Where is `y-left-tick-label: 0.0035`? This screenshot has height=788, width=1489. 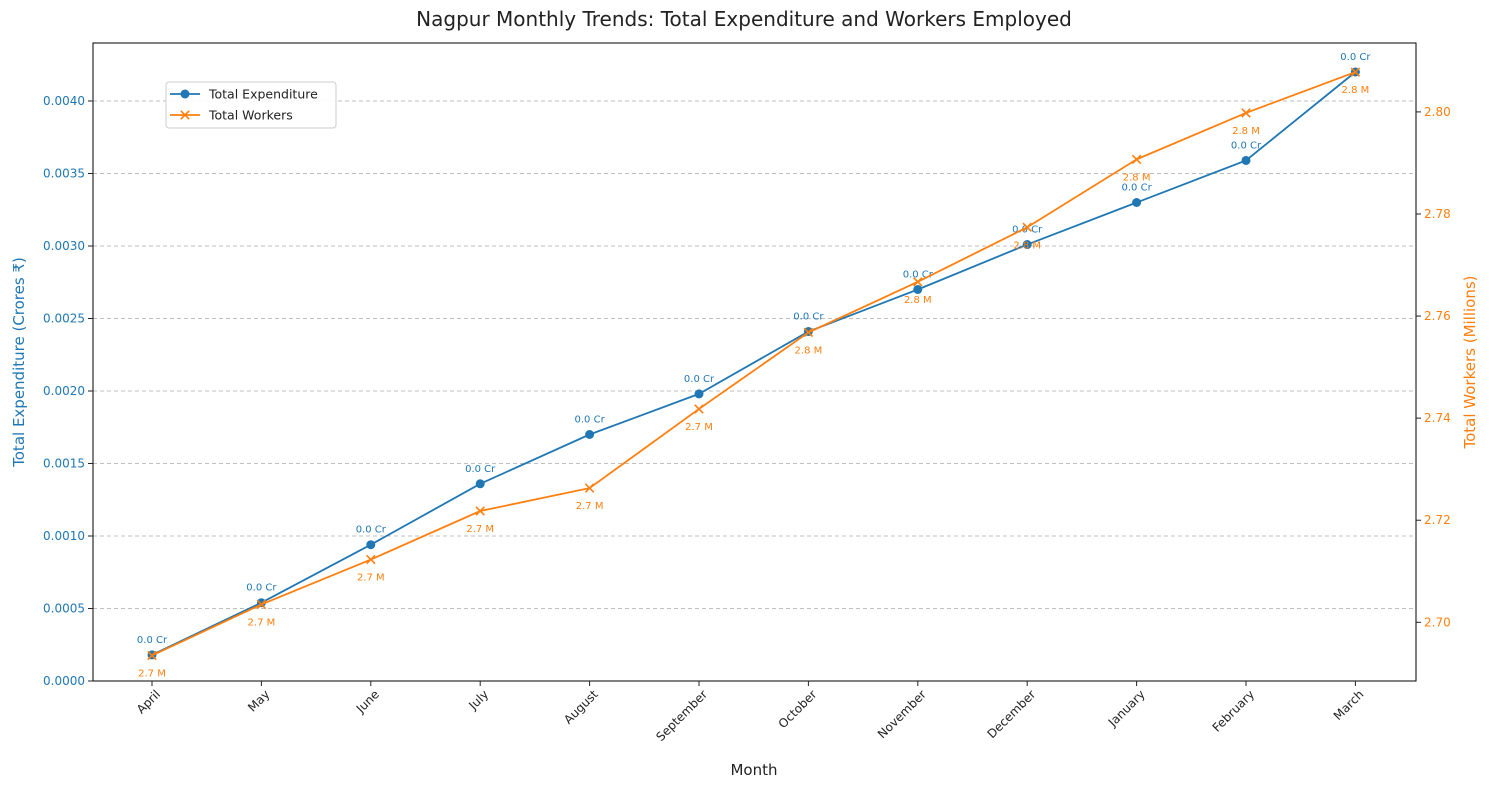
y-left-tick-label: 0.0035 is located at coordinates (64, 174).